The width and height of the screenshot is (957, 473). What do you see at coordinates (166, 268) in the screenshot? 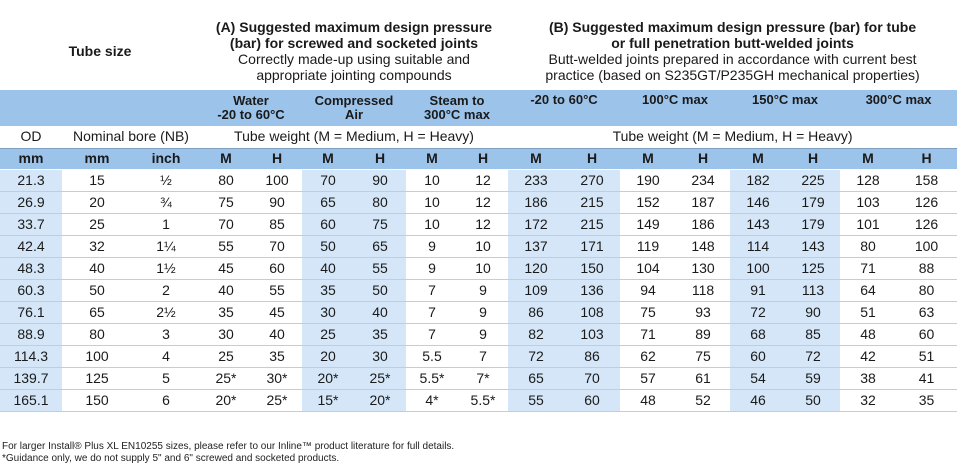
I see `table-cell: 1½` at bounding box center [166, 268].